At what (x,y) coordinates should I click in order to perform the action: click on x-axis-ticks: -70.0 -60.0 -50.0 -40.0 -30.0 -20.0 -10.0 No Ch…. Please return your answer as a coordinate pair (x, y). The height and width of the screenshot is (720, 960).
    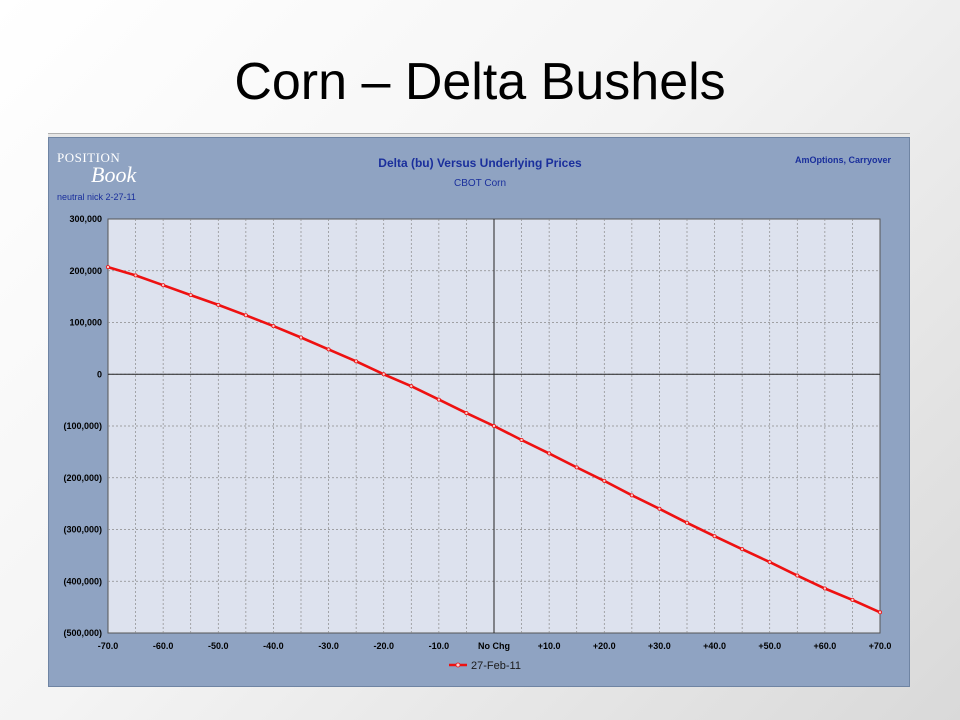
    Looking at the image, I should click on (495, 646).